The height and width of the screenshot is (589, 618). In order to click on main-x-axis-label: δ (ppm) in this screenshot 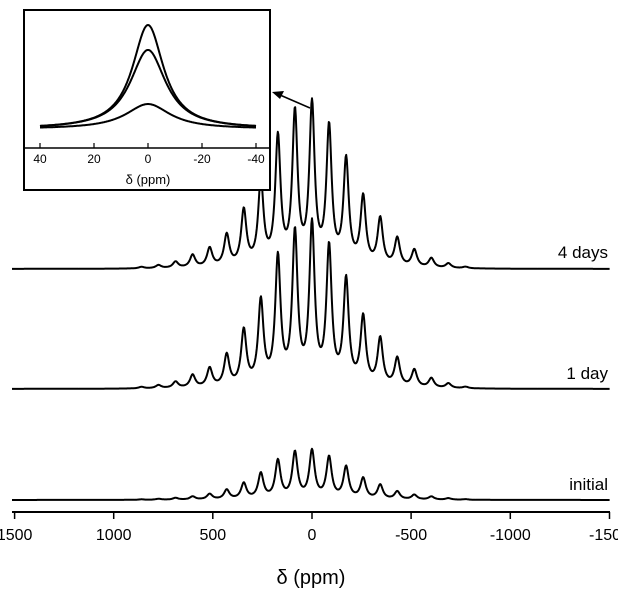, I will do `click(311, 578)`.